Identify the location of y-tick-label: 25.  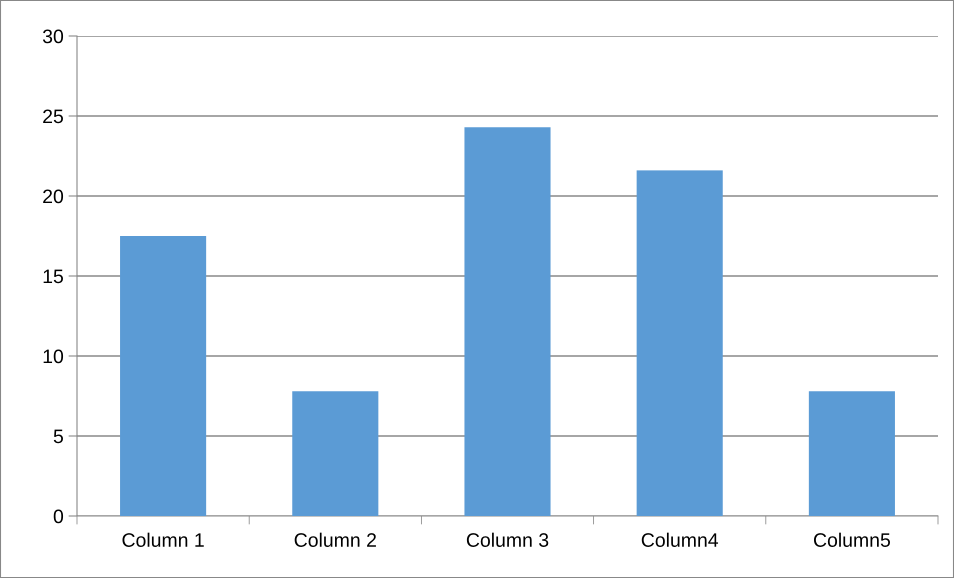
(53, 116).